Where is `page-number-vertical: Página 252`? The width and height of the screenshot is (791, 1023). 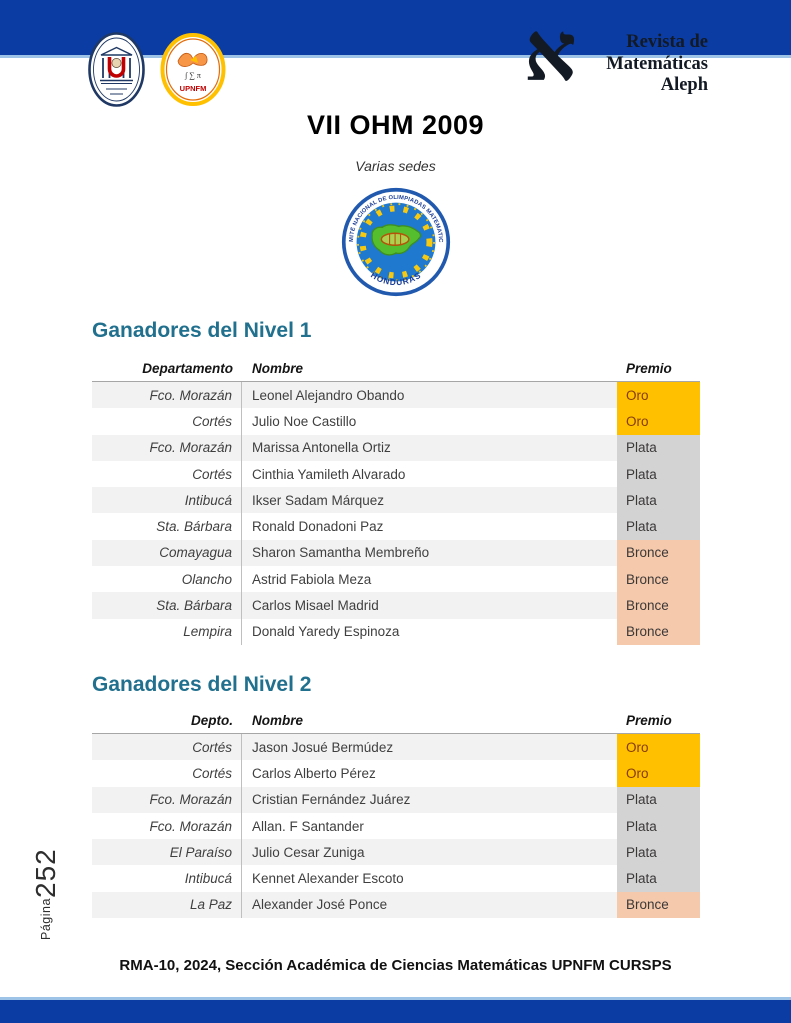 page-number-vertical: Página 252 is located at coordinates (46, 878).